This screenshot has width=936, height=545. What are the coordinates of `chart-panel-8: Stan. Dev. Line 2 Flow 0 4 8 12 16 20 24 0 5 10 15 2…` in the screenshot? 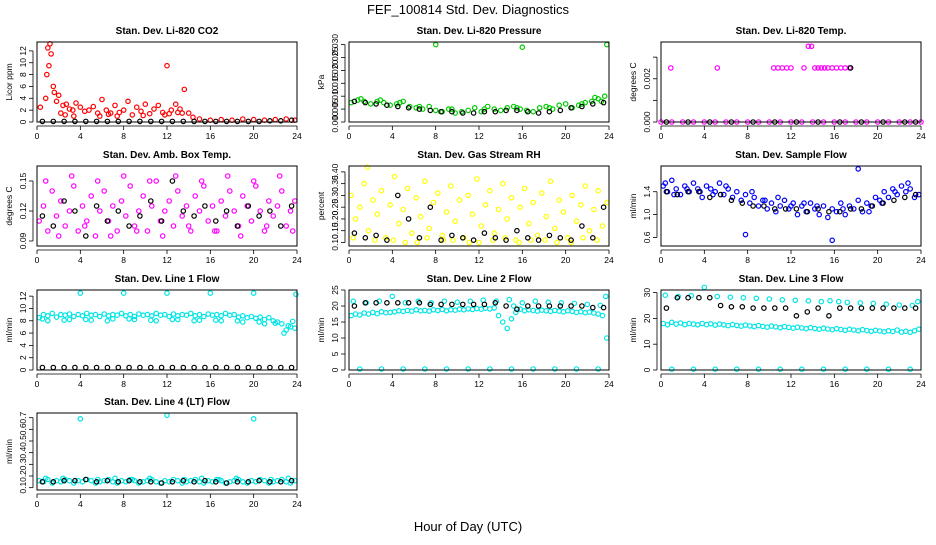 It's located at (465, 331).